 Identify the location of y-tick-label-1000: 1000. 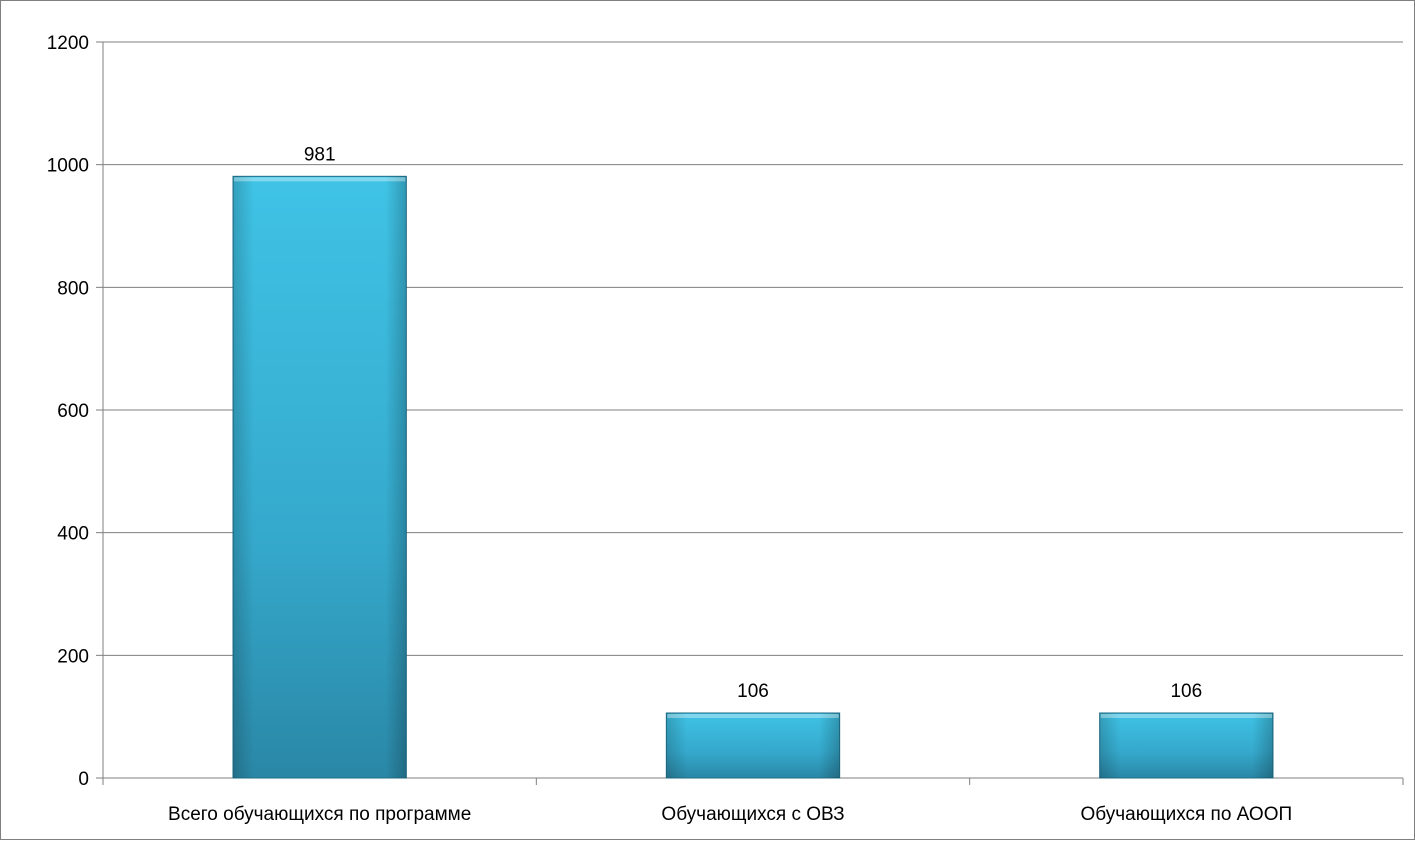
(68, 166).